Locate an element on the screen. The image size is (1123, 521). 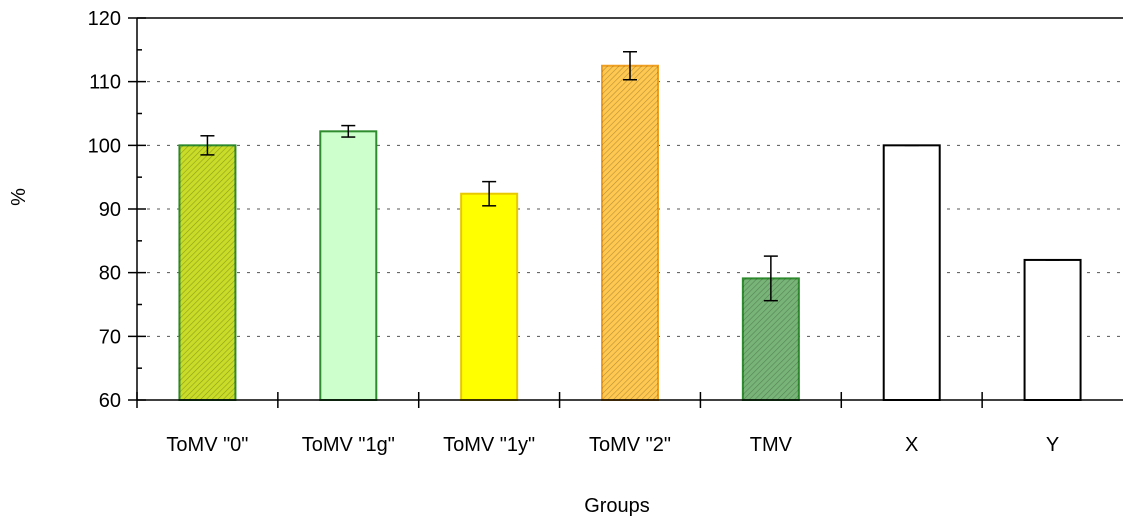
y-tick-label: 60 is located at coordinates (110, 401).